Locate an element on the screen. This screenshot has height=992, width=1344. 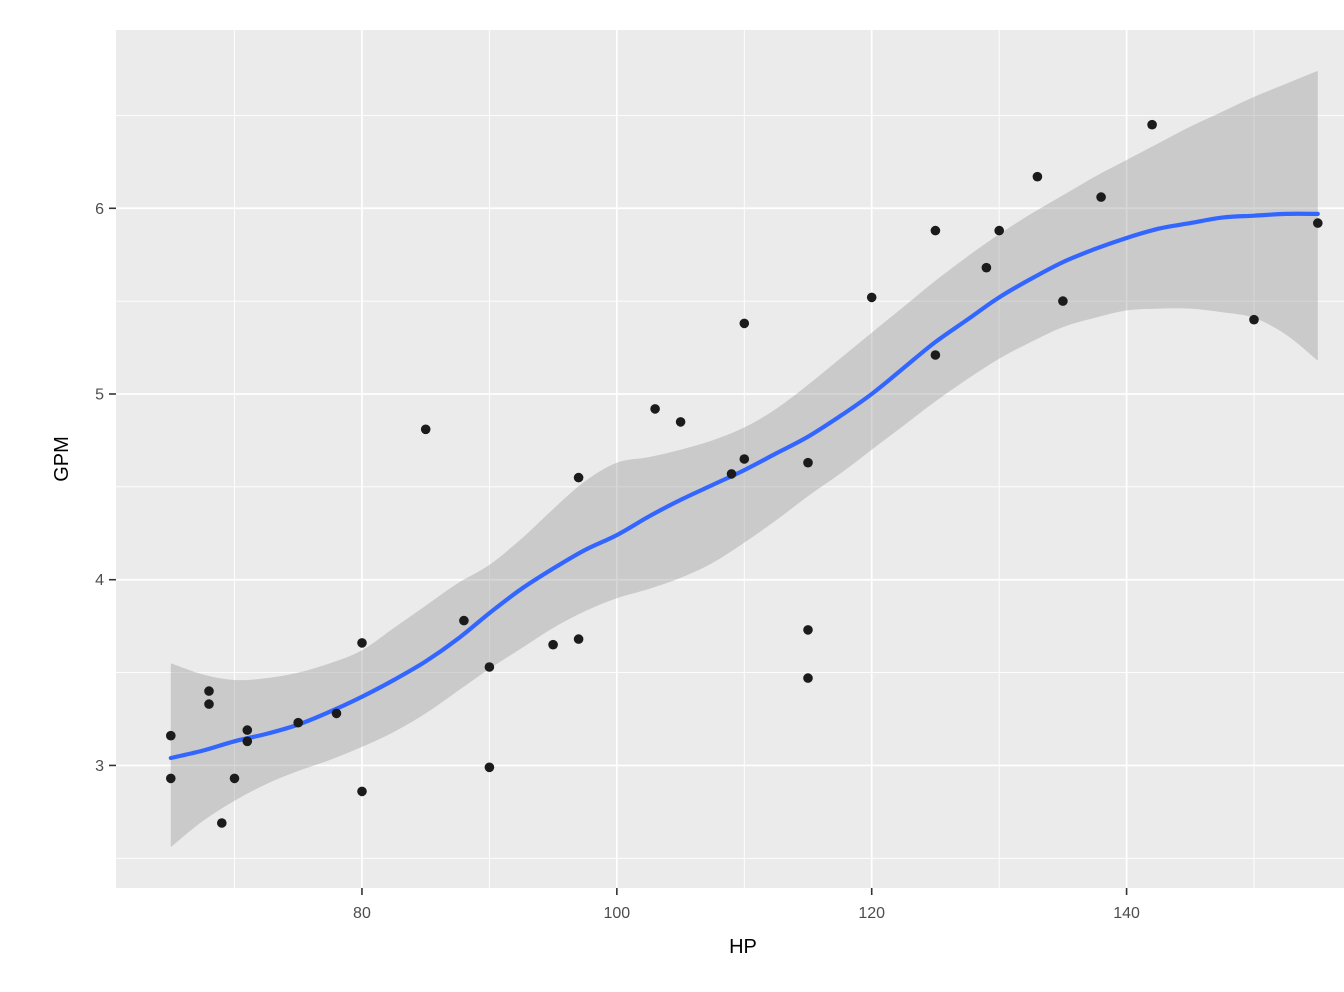
y-axis-title: GPM is located at coordinates (62, 459).